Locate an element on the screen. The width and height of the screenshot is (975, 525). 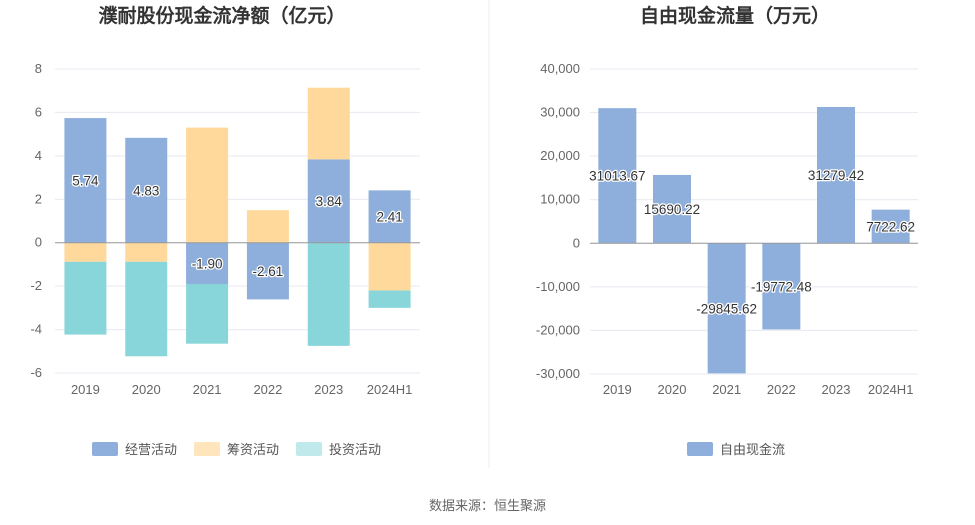
chart2-y-tick-label: 20,000 is located at coordinates (560, 155).